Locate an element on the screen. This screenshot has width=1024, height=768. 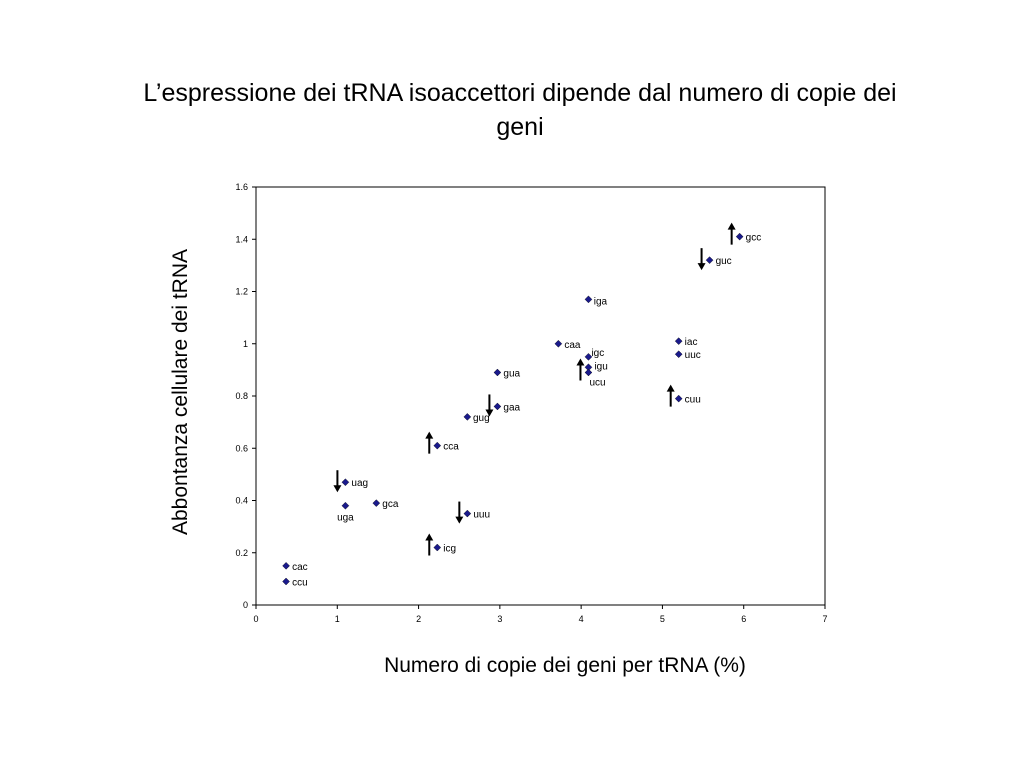
data-point-label: cuu is located at coordinates (693, 400).